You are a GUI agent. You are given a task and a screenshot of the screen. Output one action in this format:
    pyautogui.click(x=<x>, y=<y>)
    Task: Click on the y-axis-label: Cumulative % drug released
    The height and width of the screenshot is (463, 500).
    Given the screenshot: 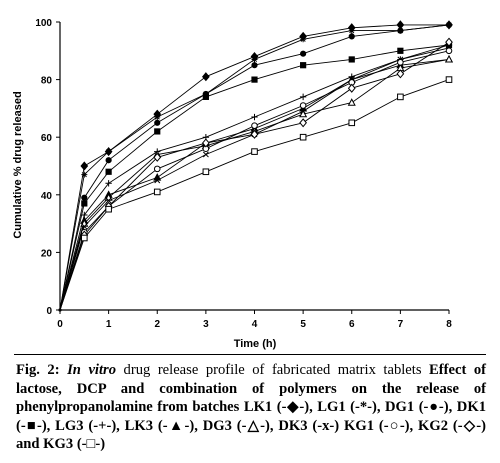 What is the action you would take?
    pyautogui.click(x=18, y=164)
    